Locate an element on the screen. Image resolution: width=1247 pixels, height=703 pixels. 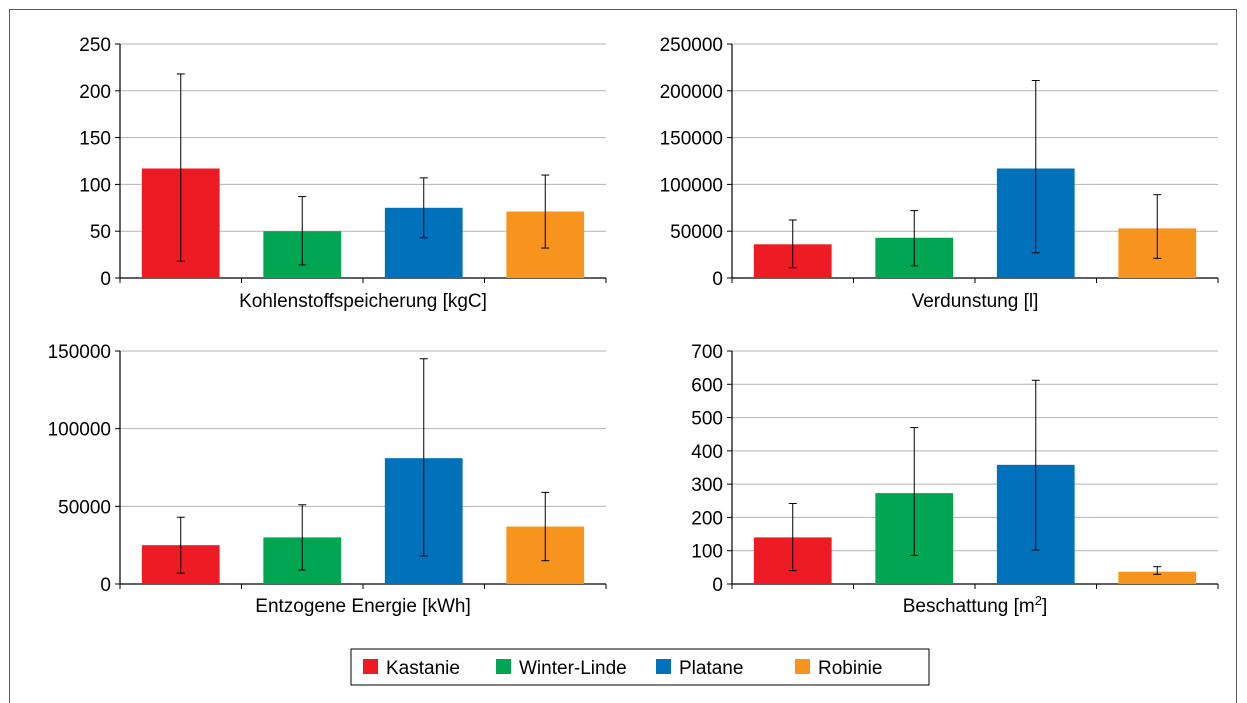
legend-item-robinie: Robinie is located at coordinates (838, 668).